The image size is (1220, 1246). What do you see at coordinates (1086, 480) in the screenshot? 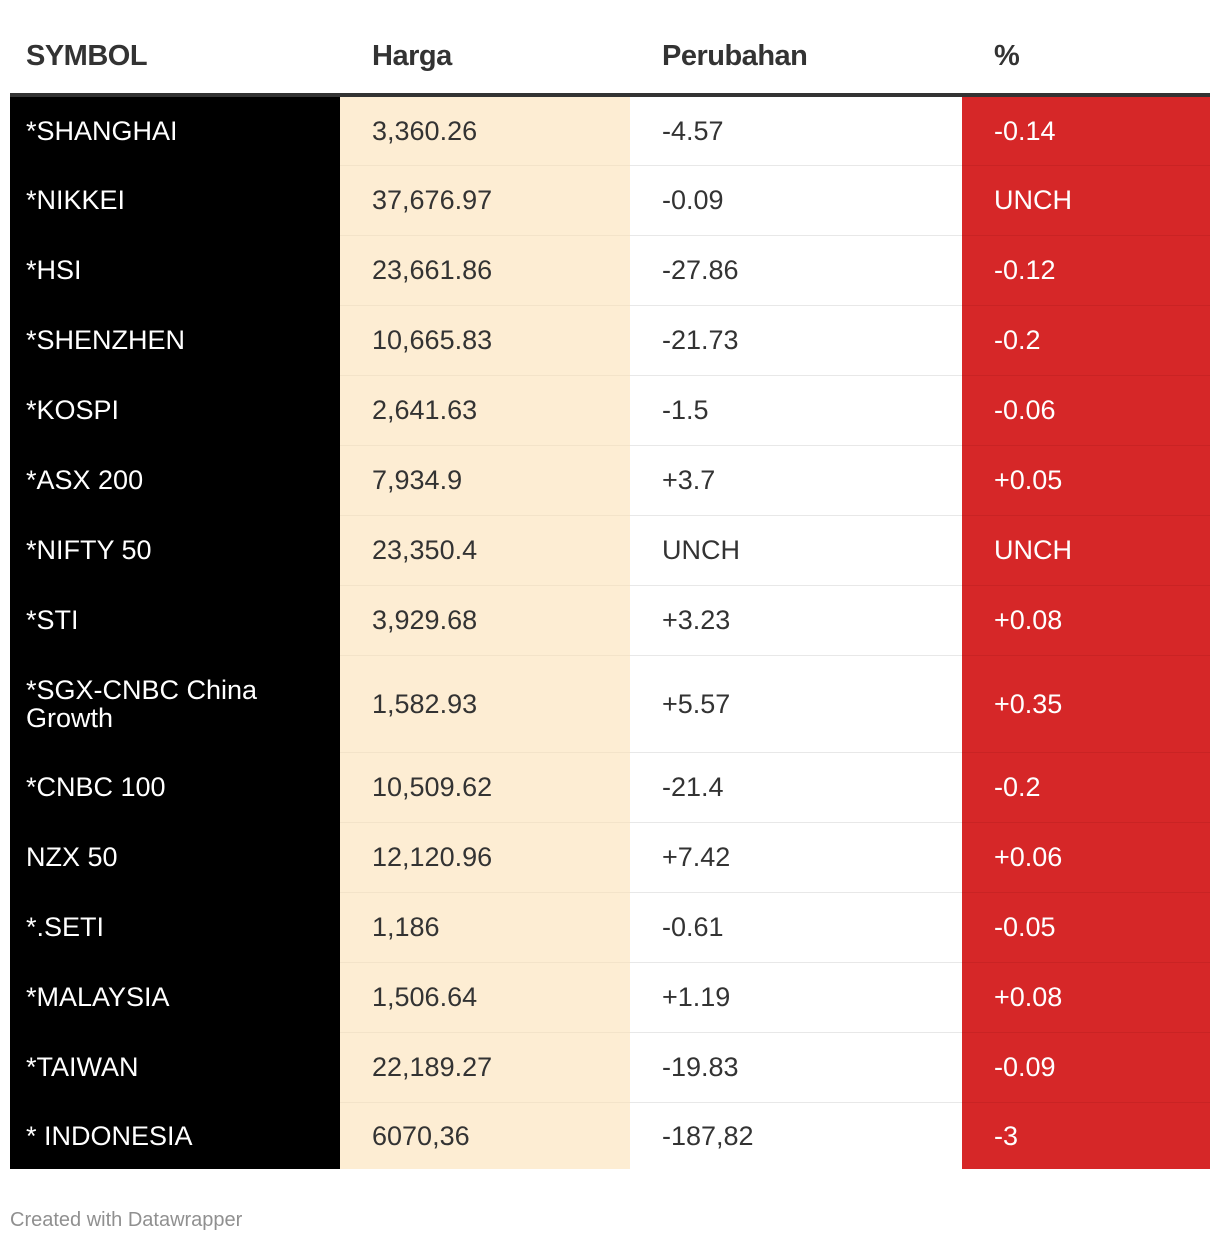
I see `percent-cell: +0.05` at bounding box center [1086, 480].